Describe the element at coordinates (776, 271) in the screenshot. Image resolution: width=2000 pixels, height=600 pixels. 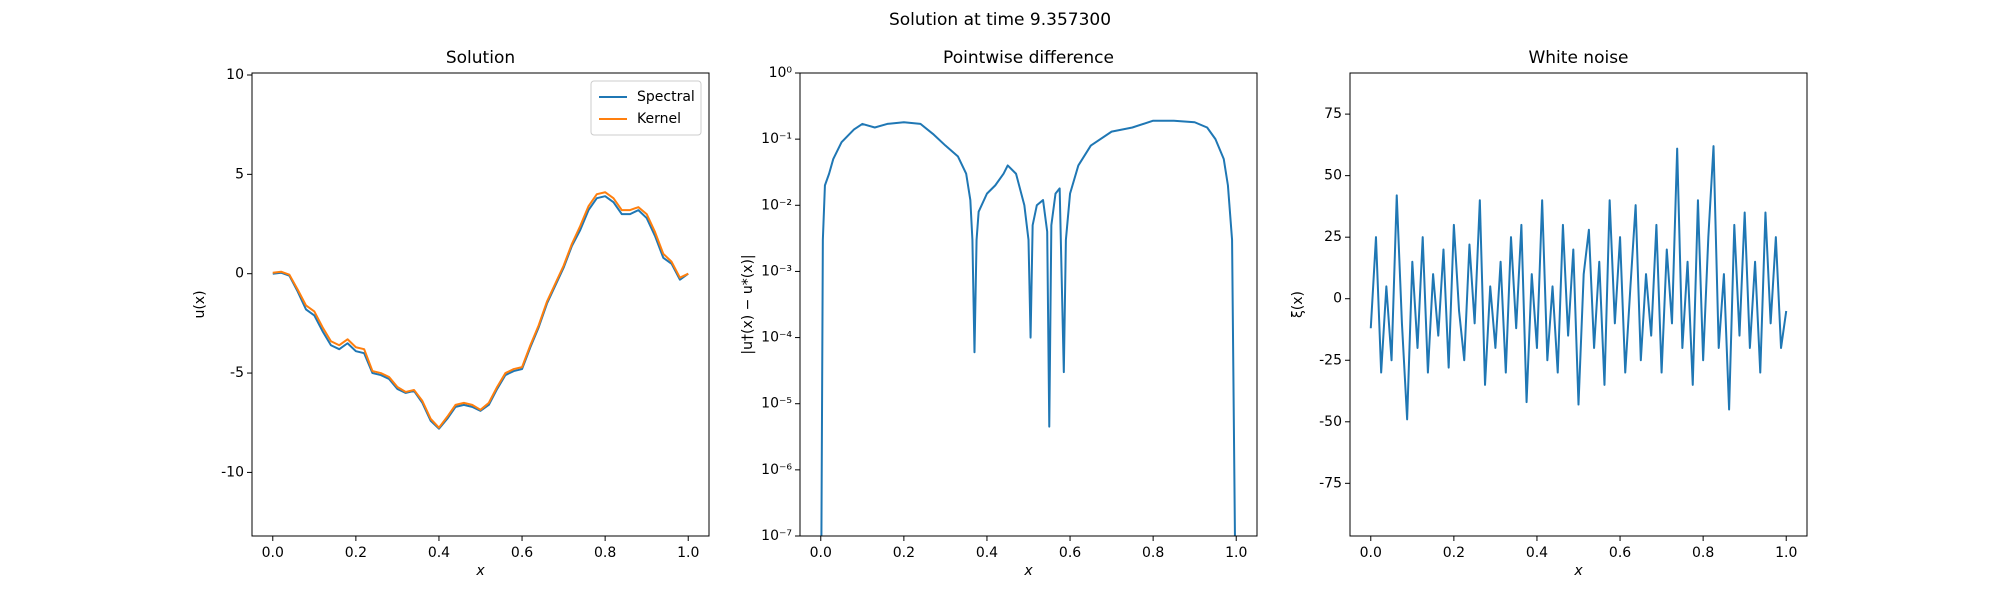
I see `y-tick-label: 10⁻³` at that location.